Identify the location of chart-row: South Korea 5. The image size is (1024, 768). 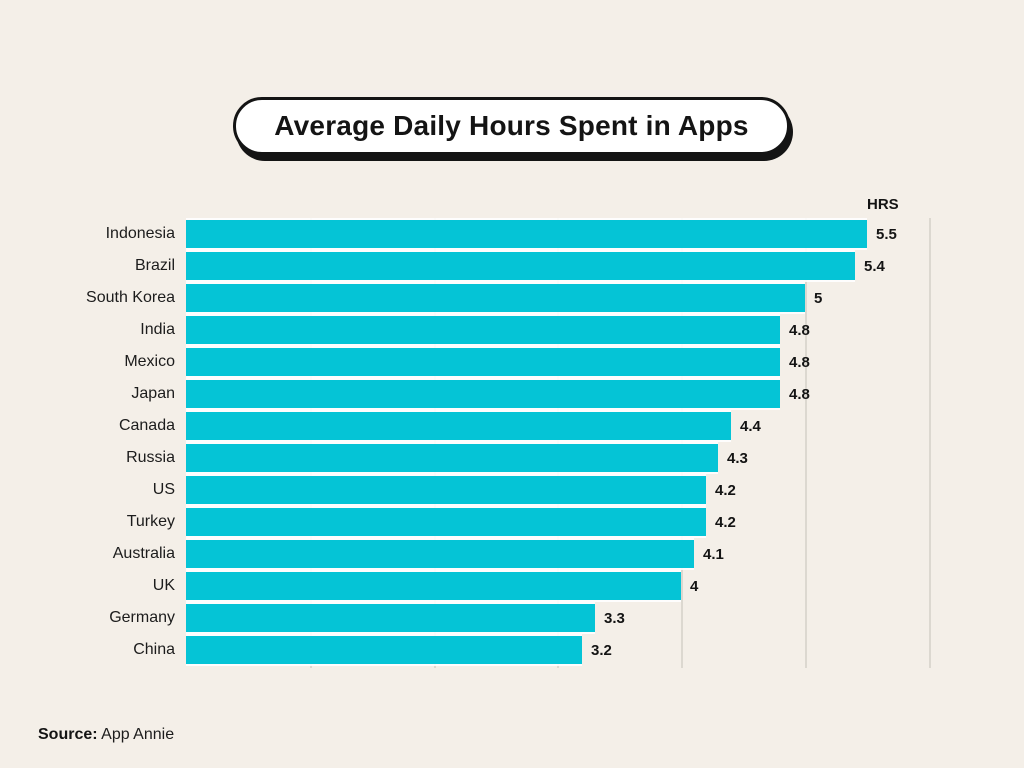
(512, 298).